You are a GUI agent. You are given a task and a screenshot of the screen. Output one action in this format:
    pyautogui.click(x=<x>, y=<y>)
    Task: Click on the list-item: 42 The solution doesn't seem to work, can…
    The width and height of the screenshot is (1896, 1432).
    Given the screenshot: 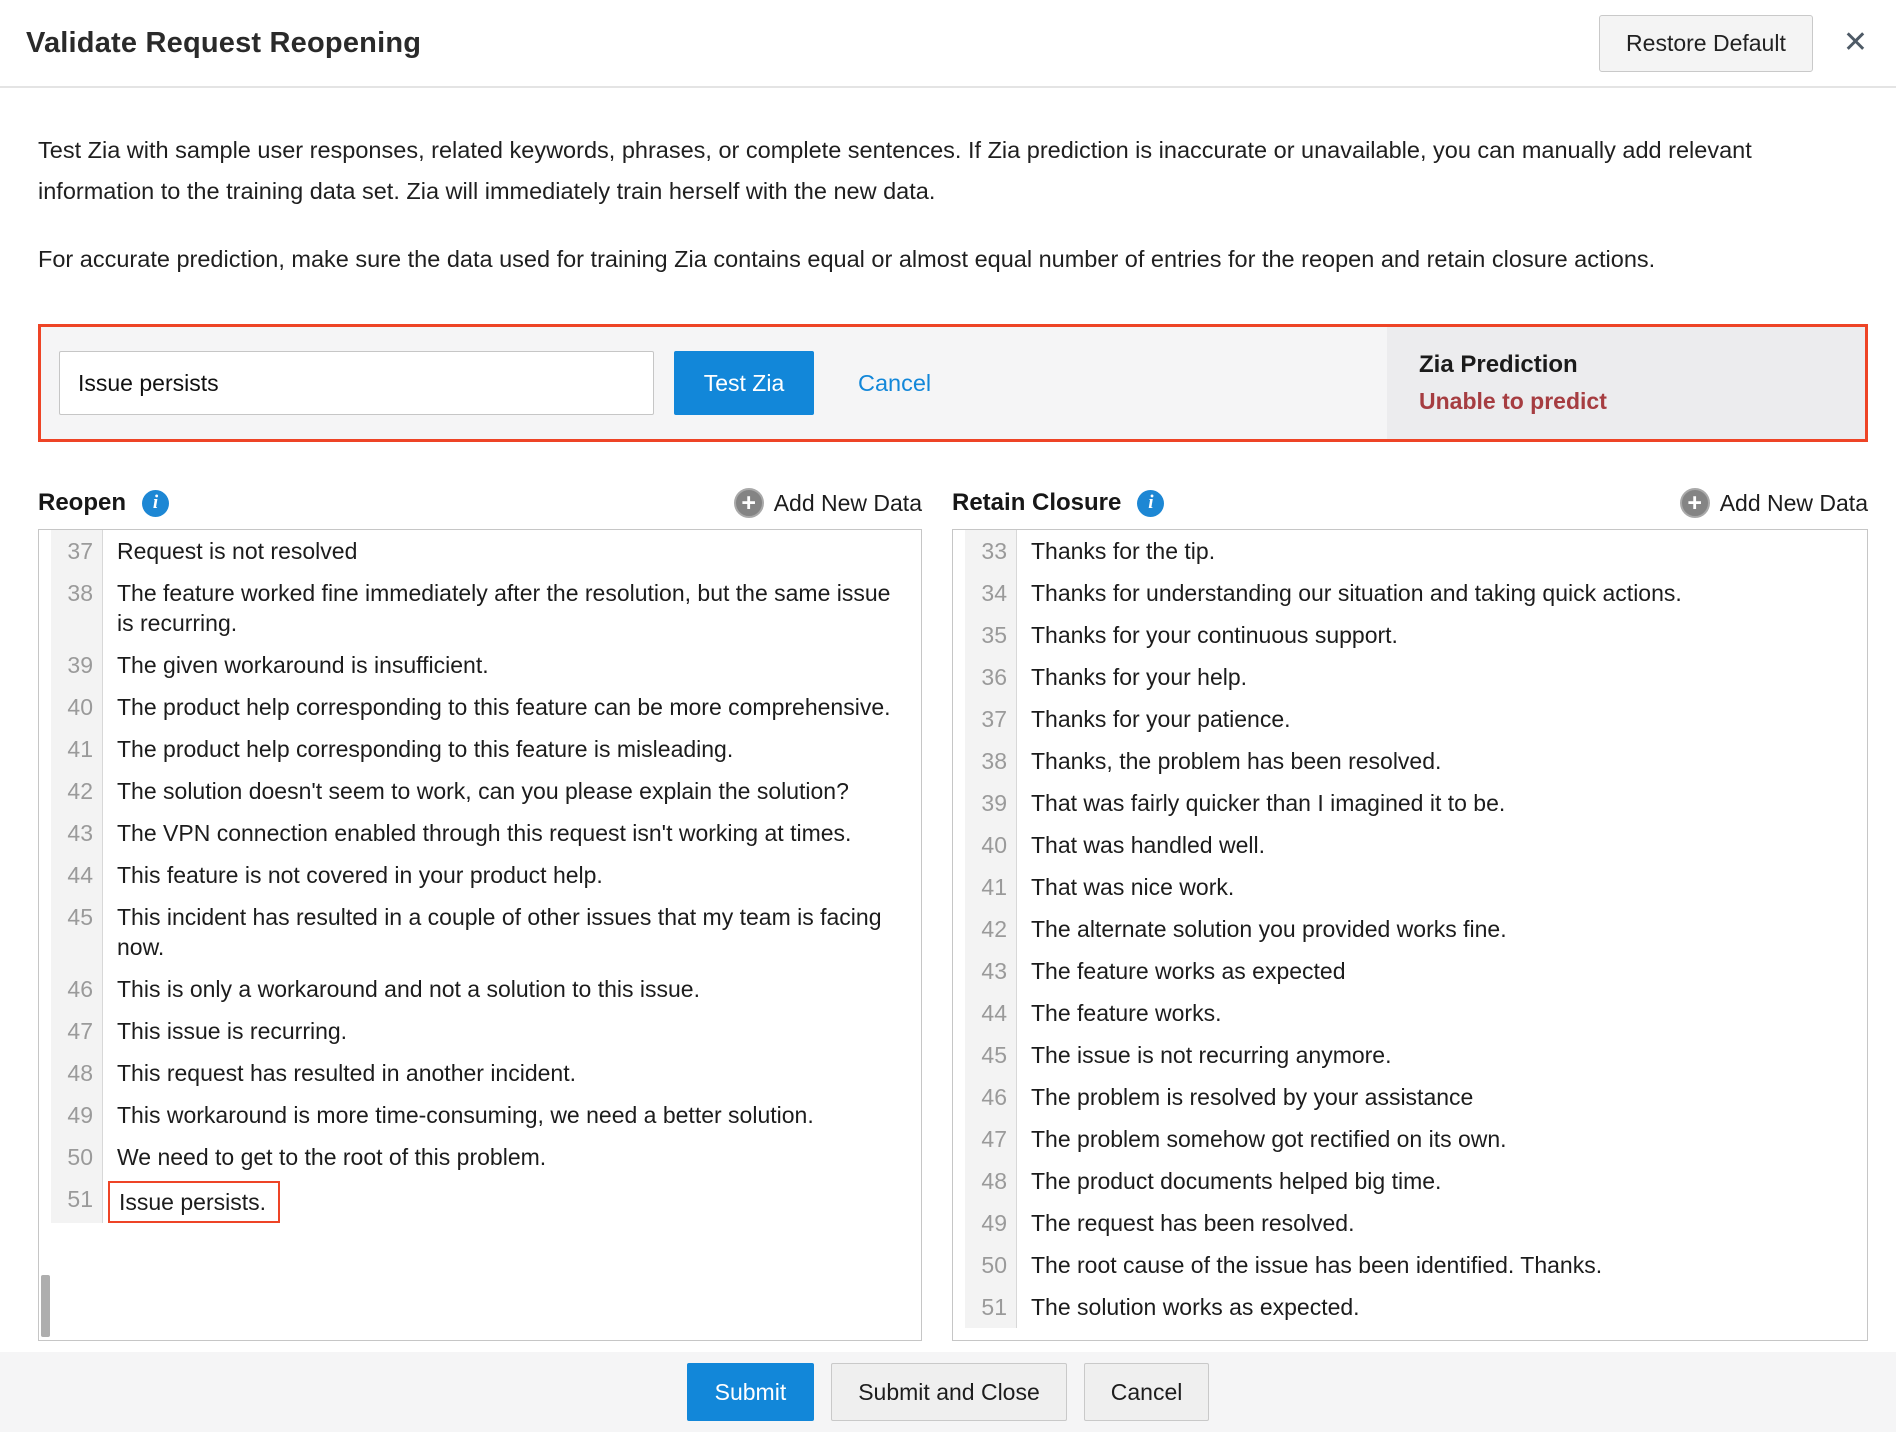 What is the action you would take?
    pyautogui.click(x=480, y=791)
    